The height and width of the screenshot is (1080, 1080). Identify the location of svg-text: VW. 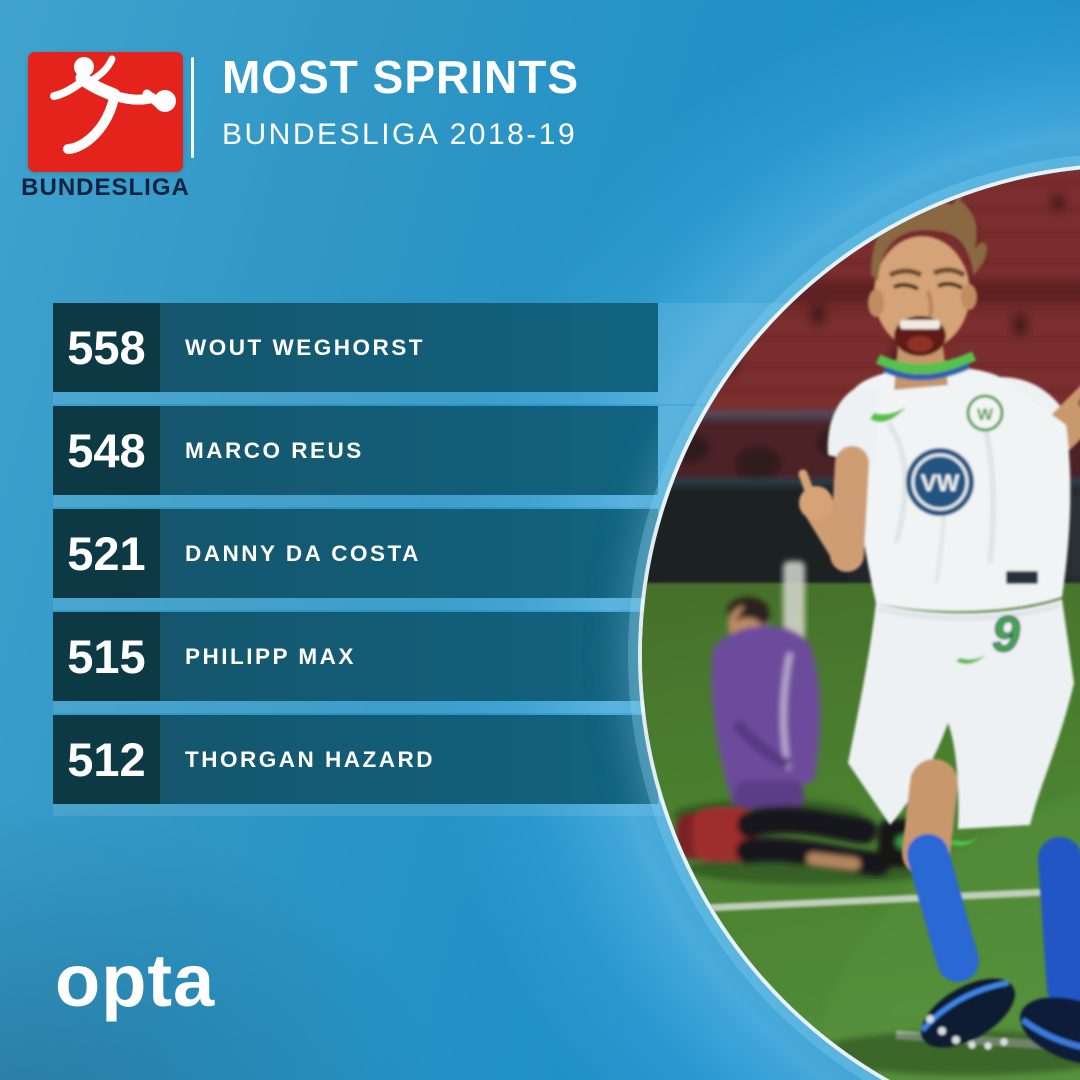
(940, 483).